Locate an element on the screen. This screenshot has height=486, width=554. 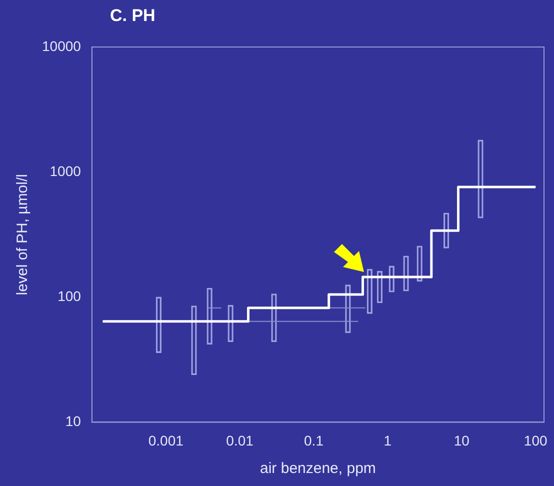
x-tick-label: 0.1 is located at coordinates (314, 440).